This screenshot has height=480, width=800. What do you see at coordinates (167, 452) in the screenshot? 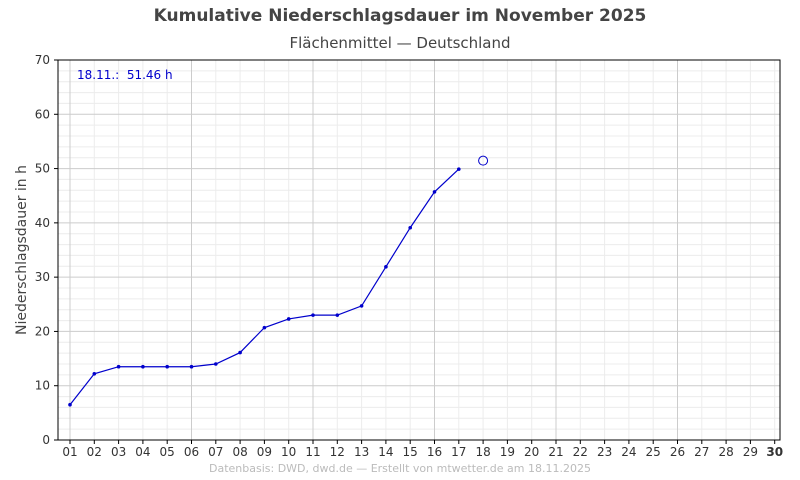
I see `x-tick-label: 05` at bounding box center [167, 452].